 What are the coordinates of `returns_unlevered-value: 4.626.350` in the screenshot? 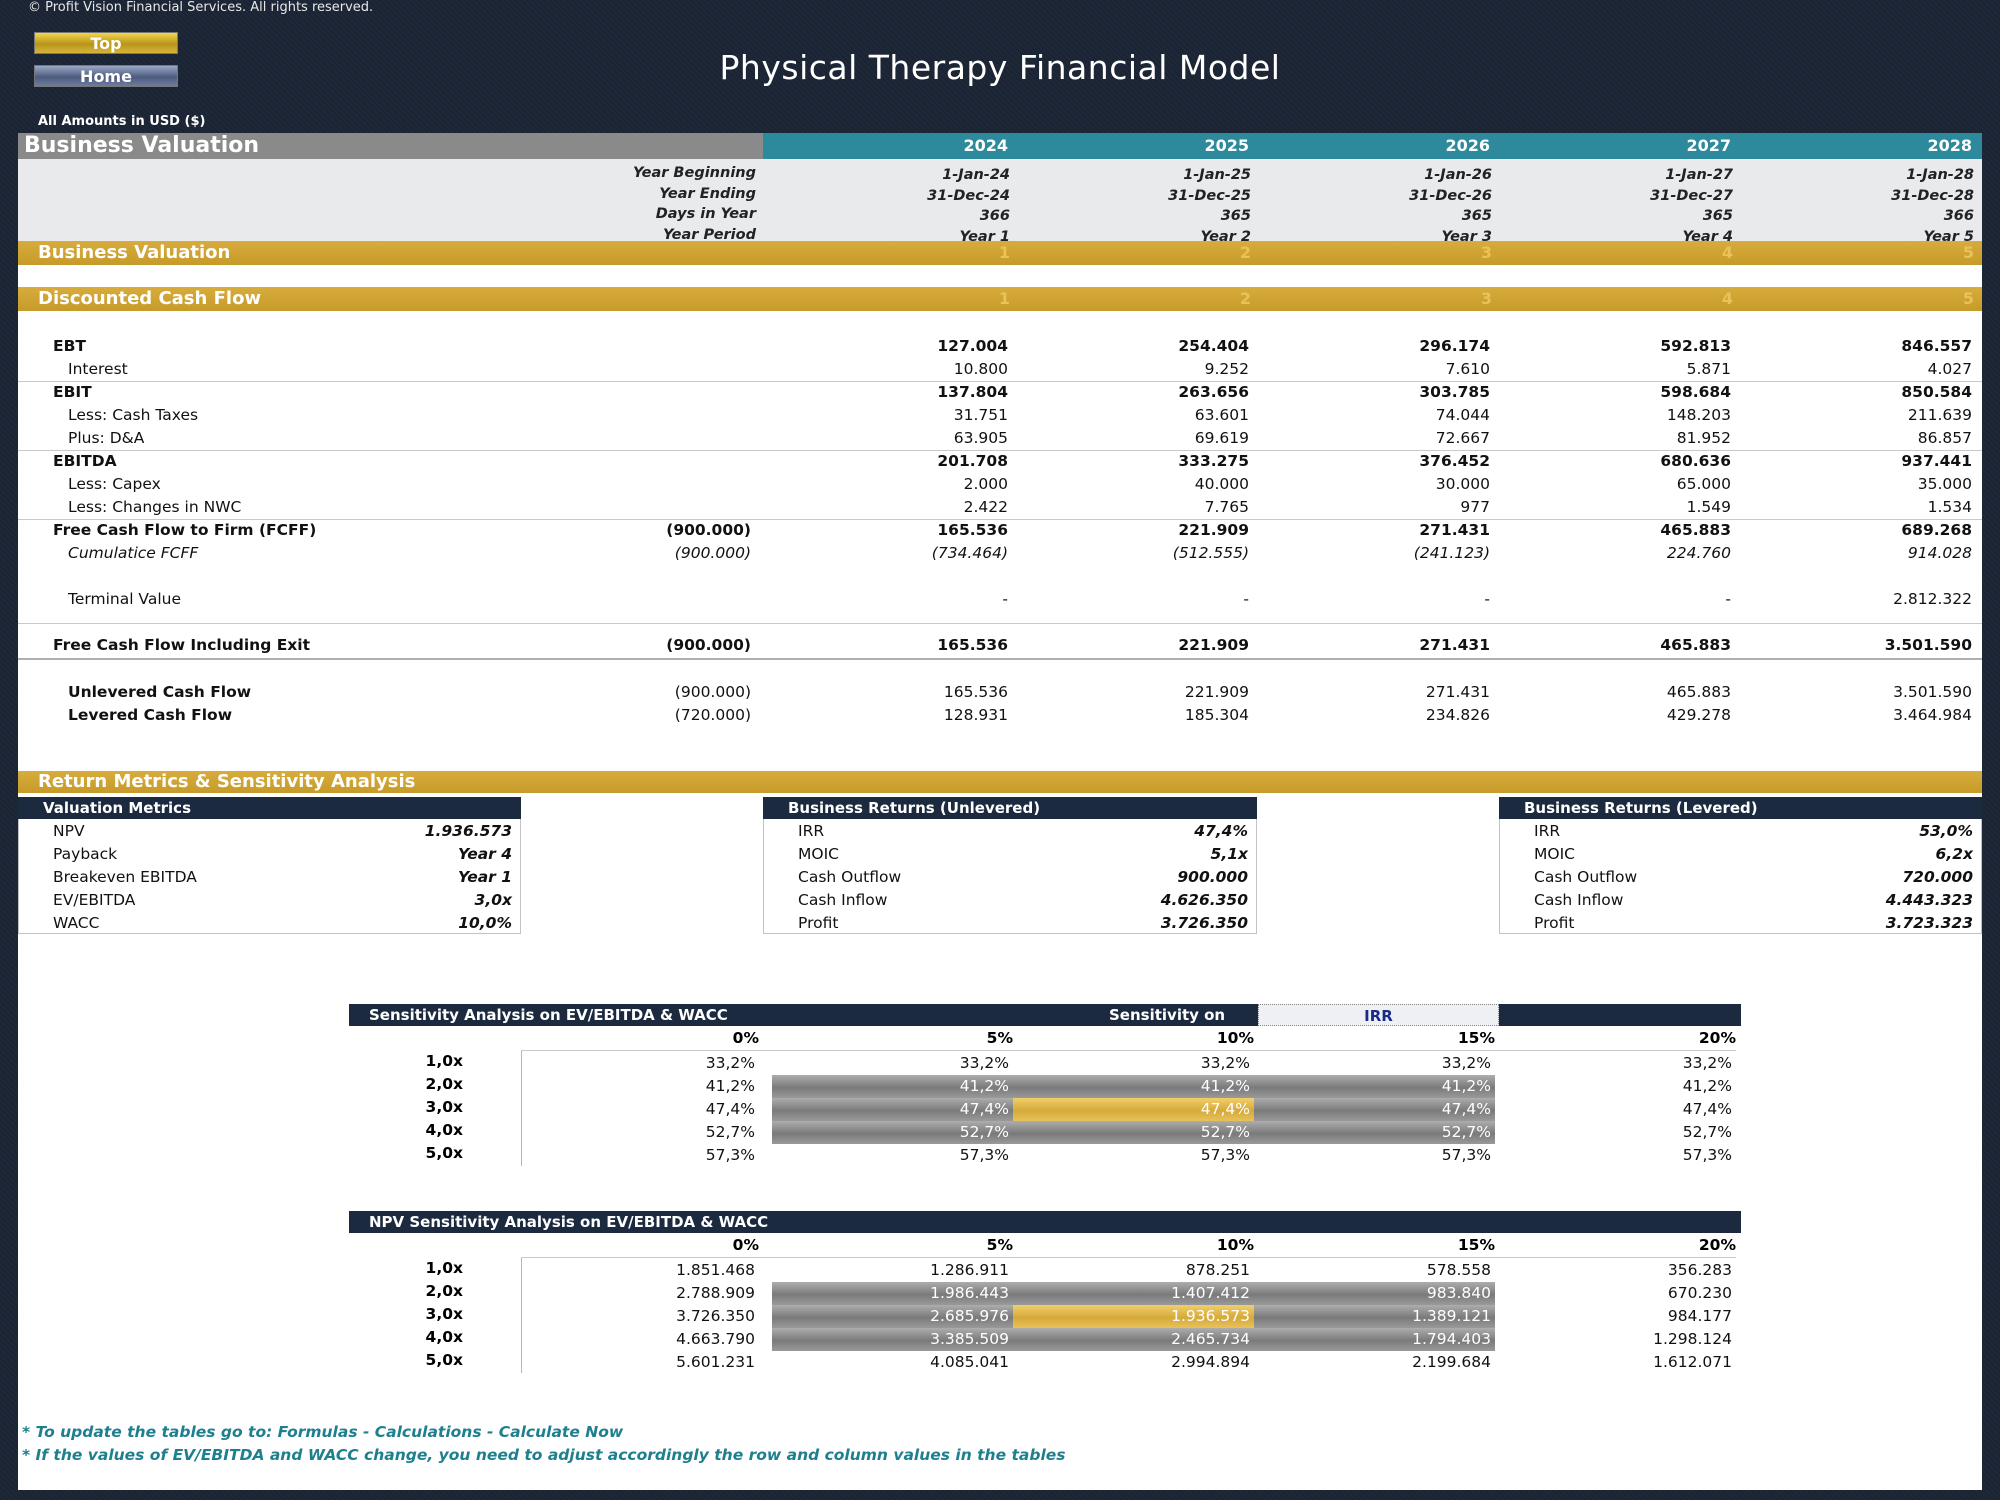 It's located at (1204, 900).